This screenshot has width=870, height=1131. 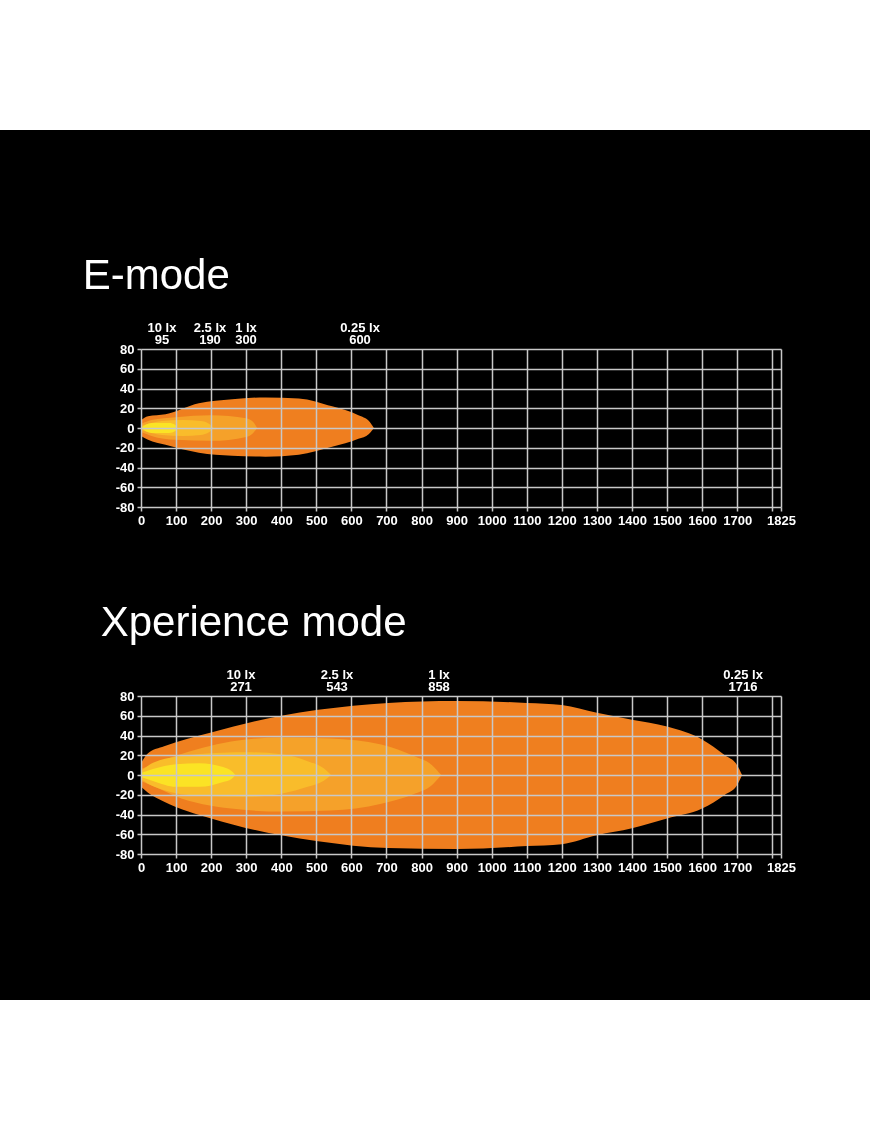 What do you see at coordinates (210, 333) in the screenshot?
I see `text: 2.5 lx 190` at bounding box center [210, 333].